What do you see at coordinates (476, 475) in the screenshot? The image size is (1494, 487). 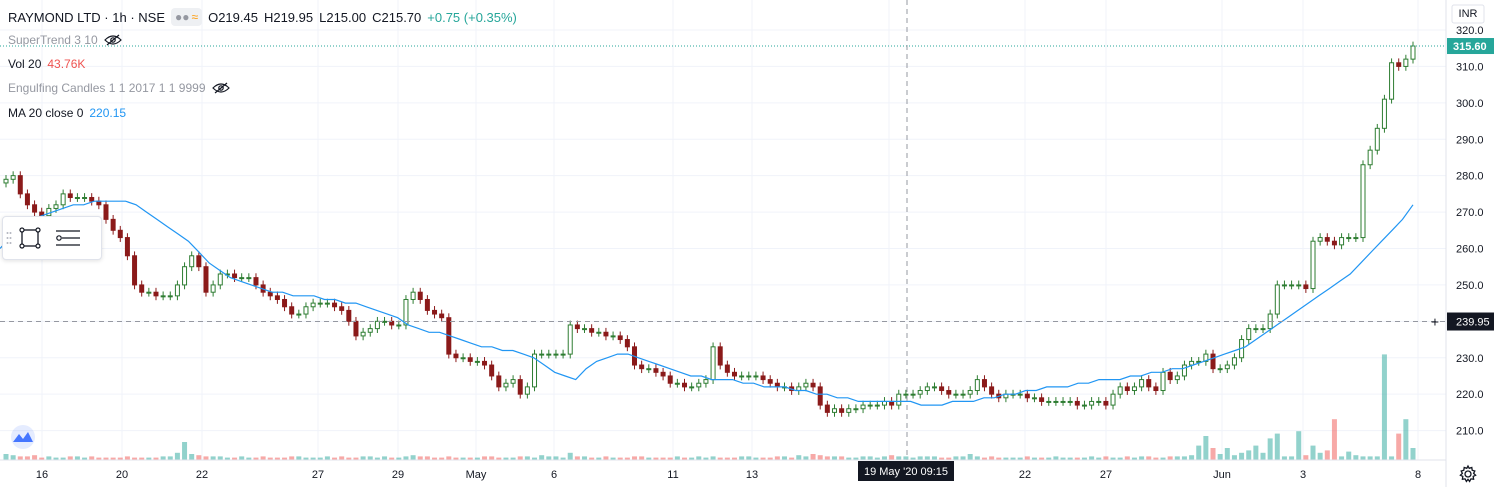 I see `time-tick-label: May` at bounding box center [476, 475].